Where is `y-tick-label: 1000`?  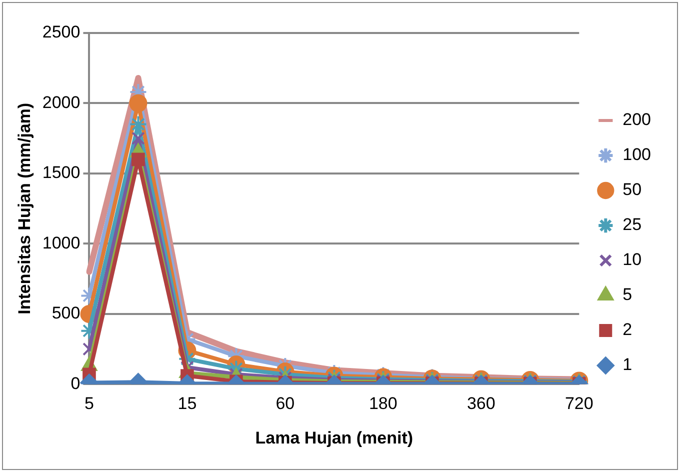
y-tick-label: 1000 is located at coordinates (61, 242).